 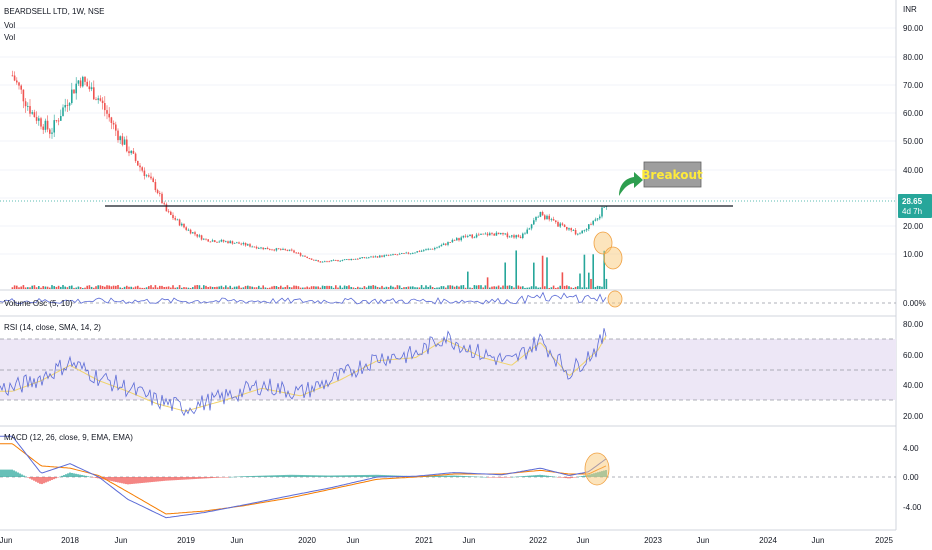 What do you see at coordinates (631, 184) in the screenshot?
I see `breakout-arrow-icon` at bounding box center [631, 184].